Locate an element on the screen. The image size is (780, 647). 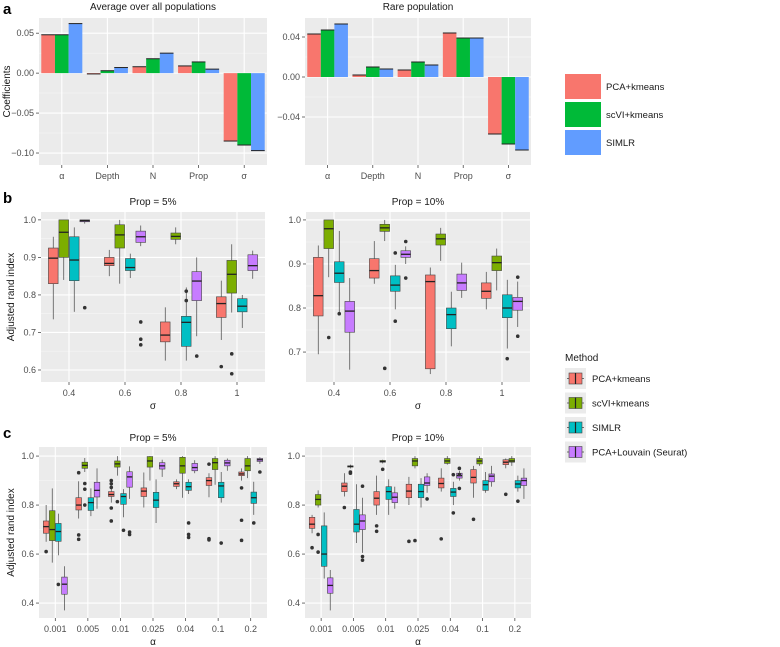
legend-label: PCA+kmeans is located at coordinates (621, 379).